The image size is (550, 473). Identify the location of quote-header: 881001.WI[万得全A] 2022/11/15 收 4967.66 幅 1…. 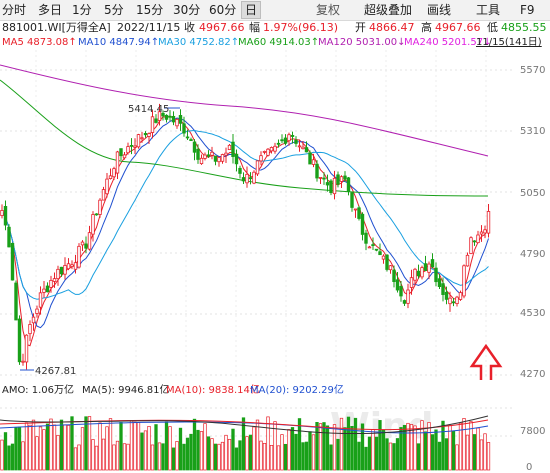
(275, 28).